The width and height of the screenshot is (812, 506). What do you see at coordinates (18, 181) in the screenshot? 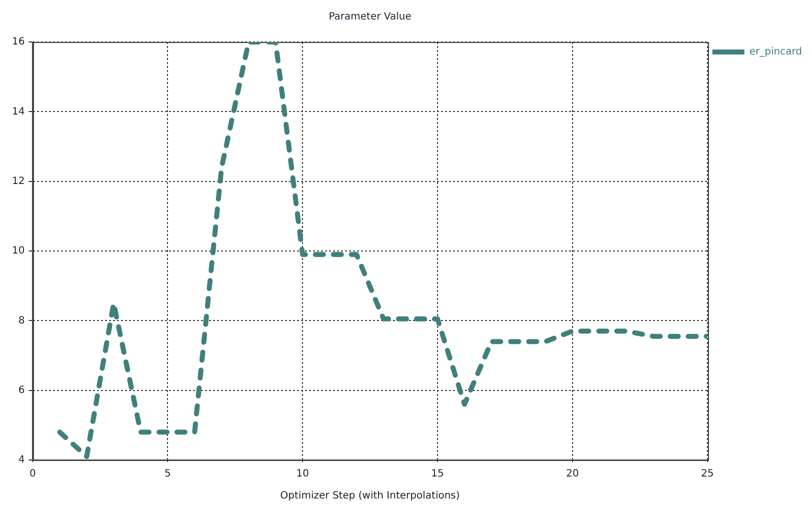
I see `y-tick-label: 12` at bounding box center [18, 181].